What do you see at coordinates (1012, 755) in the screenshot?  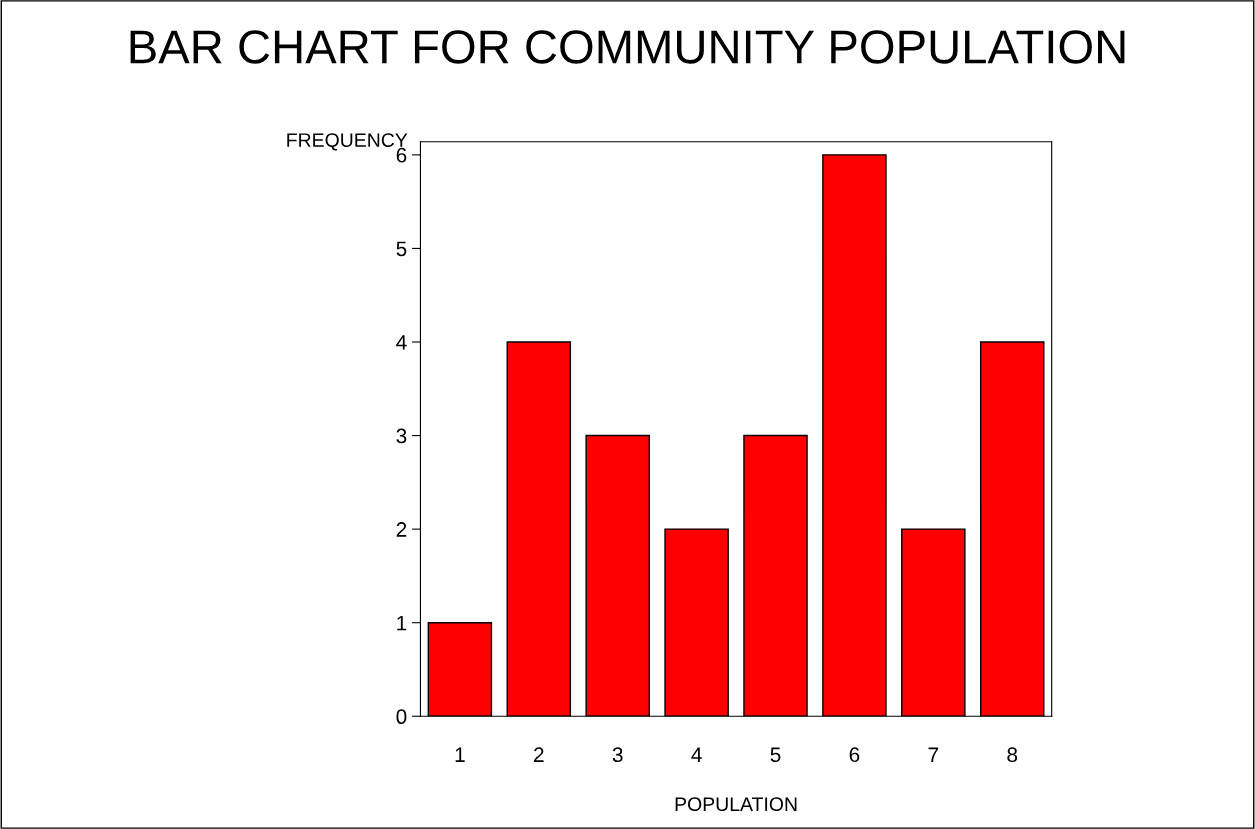 I see `x-tick-label: 8` at bounding box center [1012, 755].